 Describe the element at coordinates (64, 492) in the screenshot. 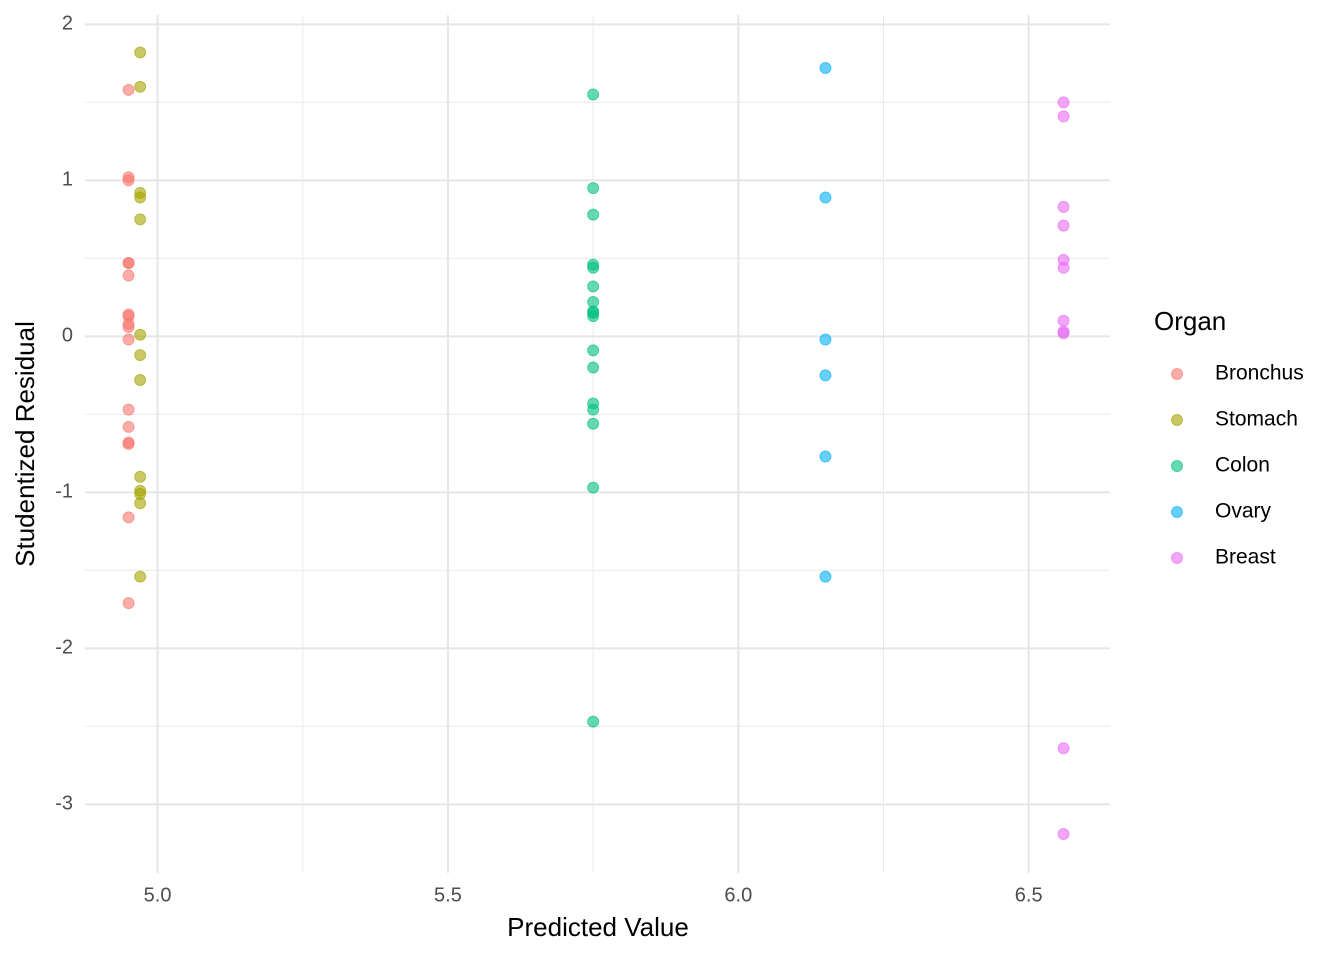

I see `y-tick-label: -1` at that location.